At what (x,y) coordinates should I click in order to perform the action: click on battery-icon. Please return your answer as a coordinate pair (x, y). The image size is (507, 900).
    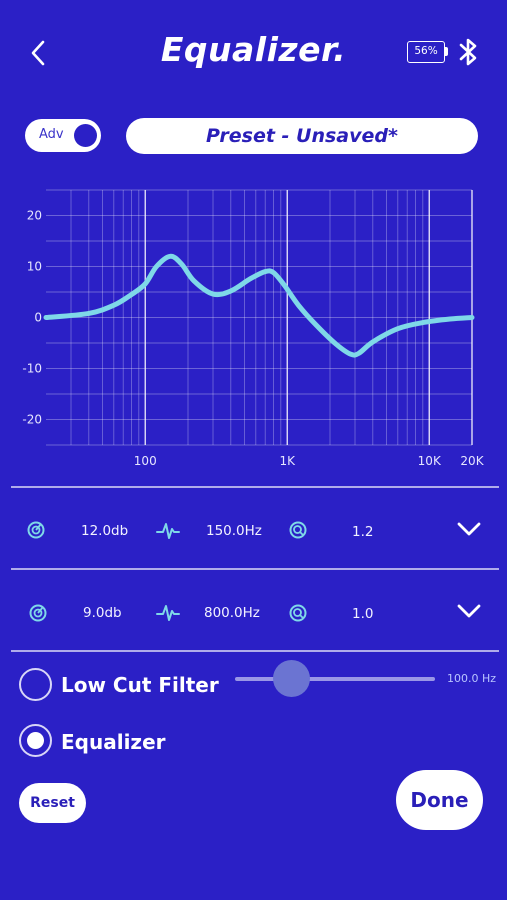
    Looking at the image, I should click on (446, 51).